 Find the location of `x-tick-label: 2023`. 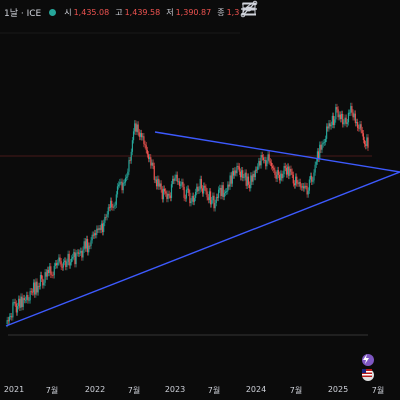

x-tick-label: 2023 is located at coordinates (175, 389).